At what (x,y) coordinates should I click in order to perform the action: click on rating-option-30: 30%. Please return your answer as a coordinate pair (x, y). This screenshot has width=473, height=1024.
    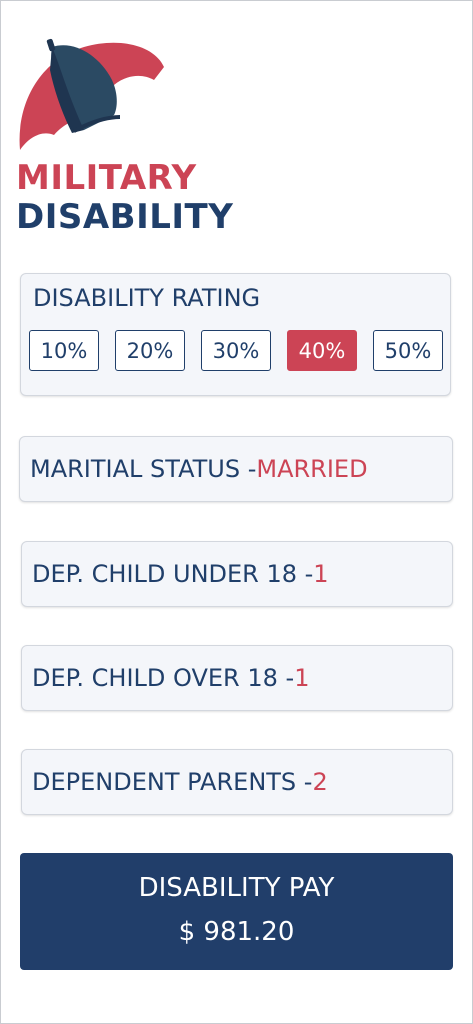
    Looking at the image, I should click on (236, 350).